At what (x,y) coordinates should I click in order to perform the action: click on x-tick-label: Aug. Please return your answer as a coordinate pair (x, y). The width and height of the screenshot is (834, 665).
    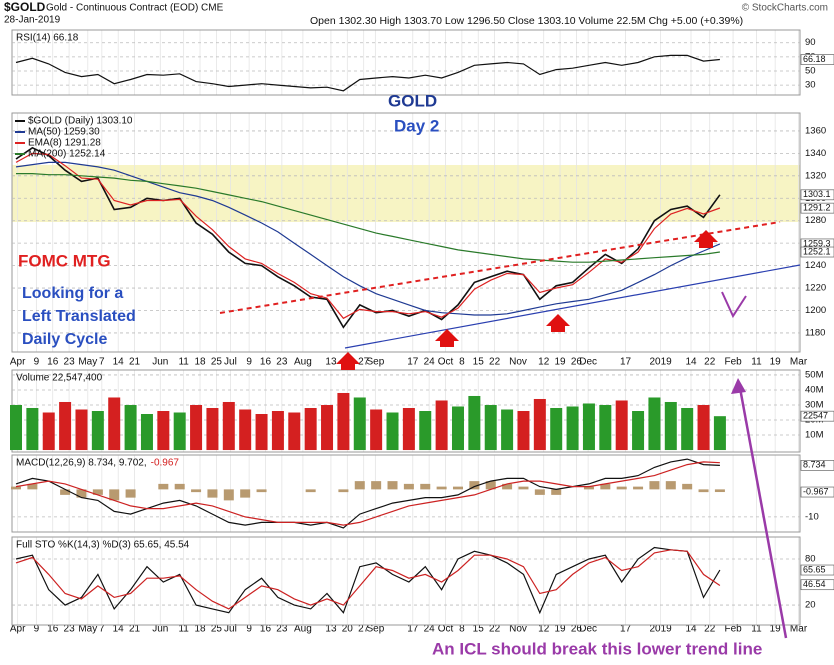
    Looking at the image, I should click on (303, 362).